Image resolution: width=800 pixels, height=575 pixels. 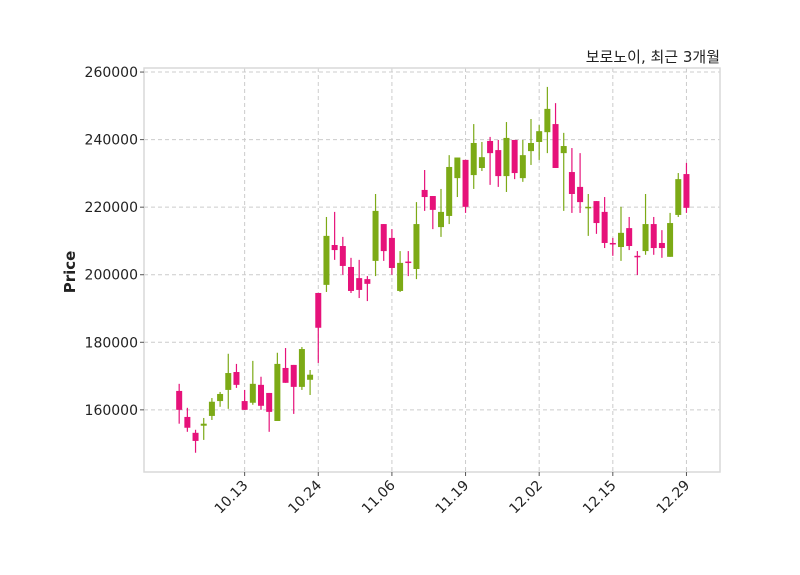 What do you see at coordinates (526, 498) in the screenshot?
I see `x-tick-label: 12.02` at bounding box center [526, 498].